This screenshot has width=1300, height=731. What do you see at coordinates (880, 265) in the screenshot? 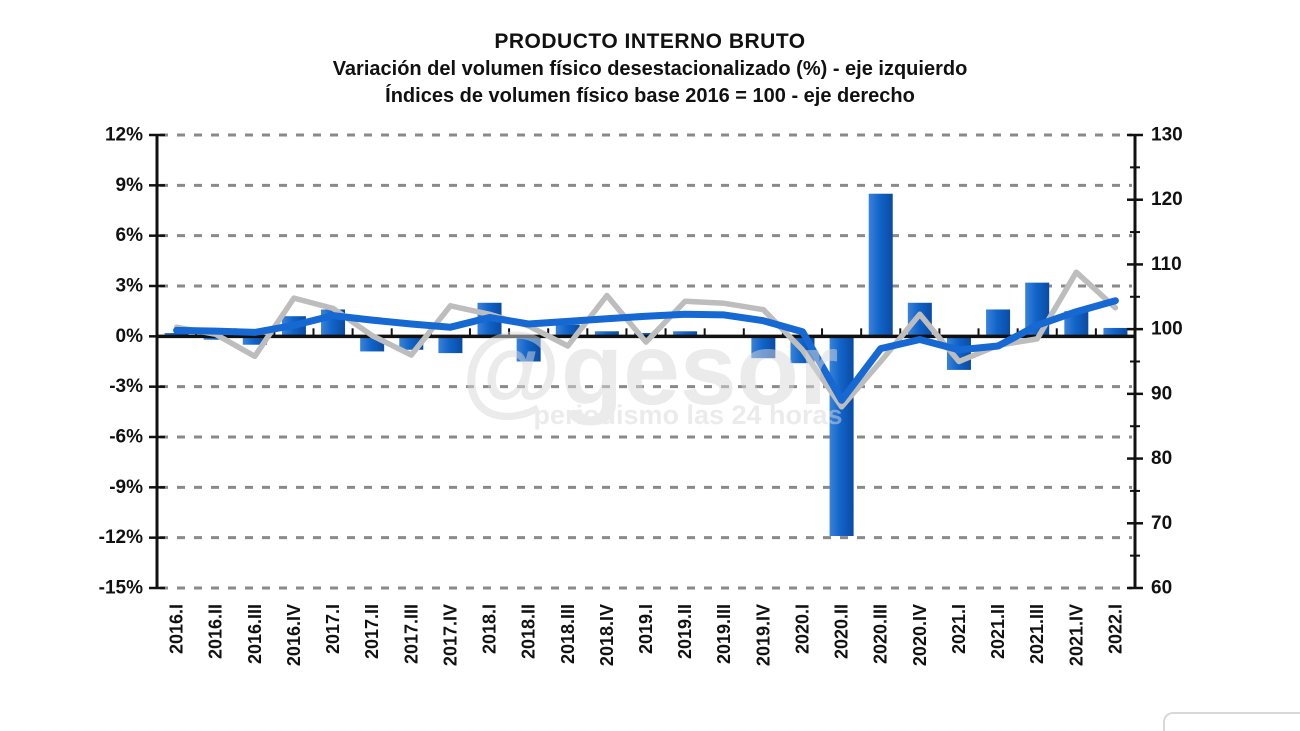
I see `bar-2020.III` at bounding box center [880, 265].